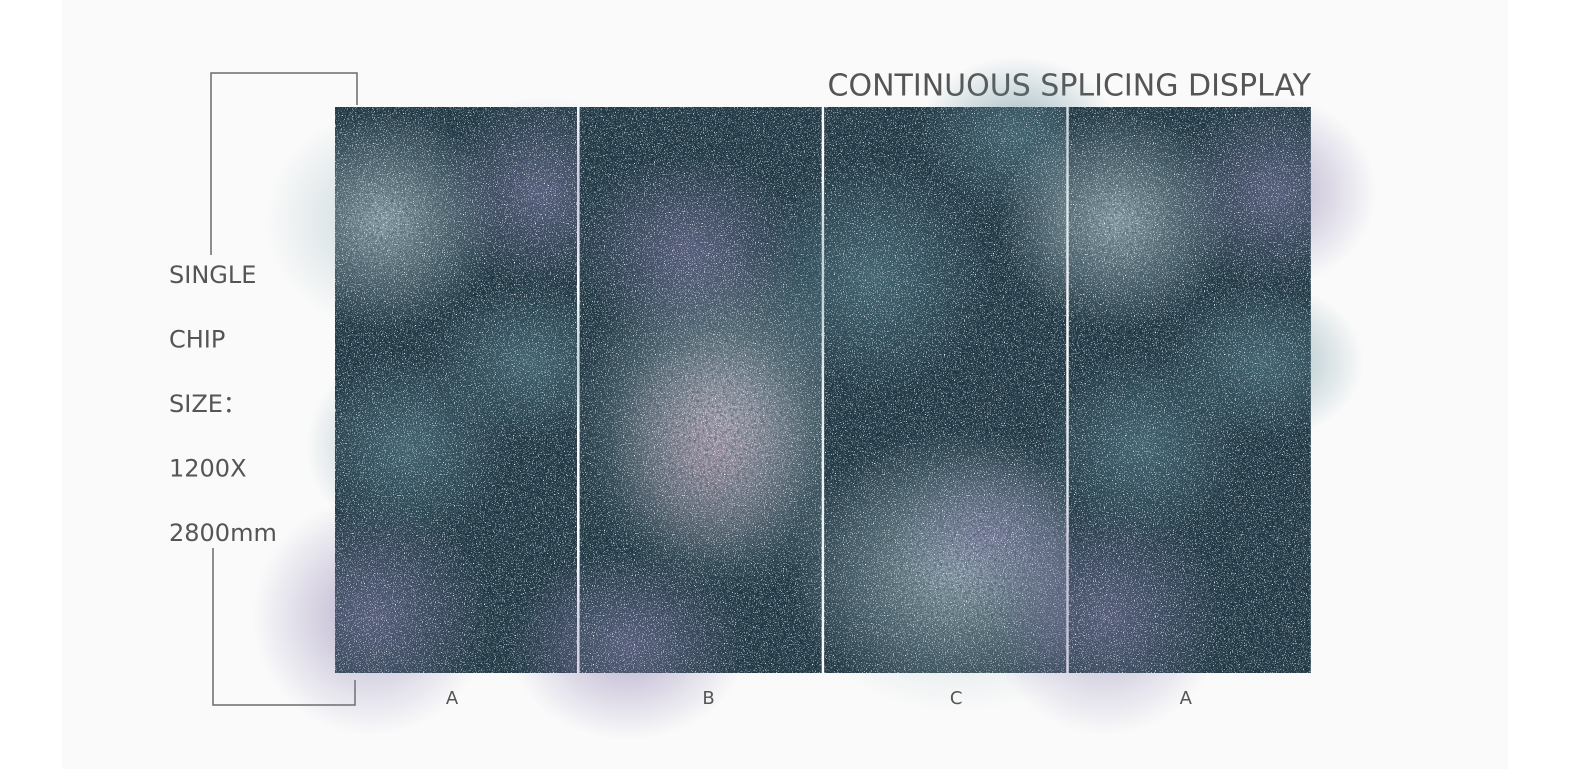 The height and width of the screenshot is (773, 1586). I want to click on size-line: 2800mm, so click(223, 533).